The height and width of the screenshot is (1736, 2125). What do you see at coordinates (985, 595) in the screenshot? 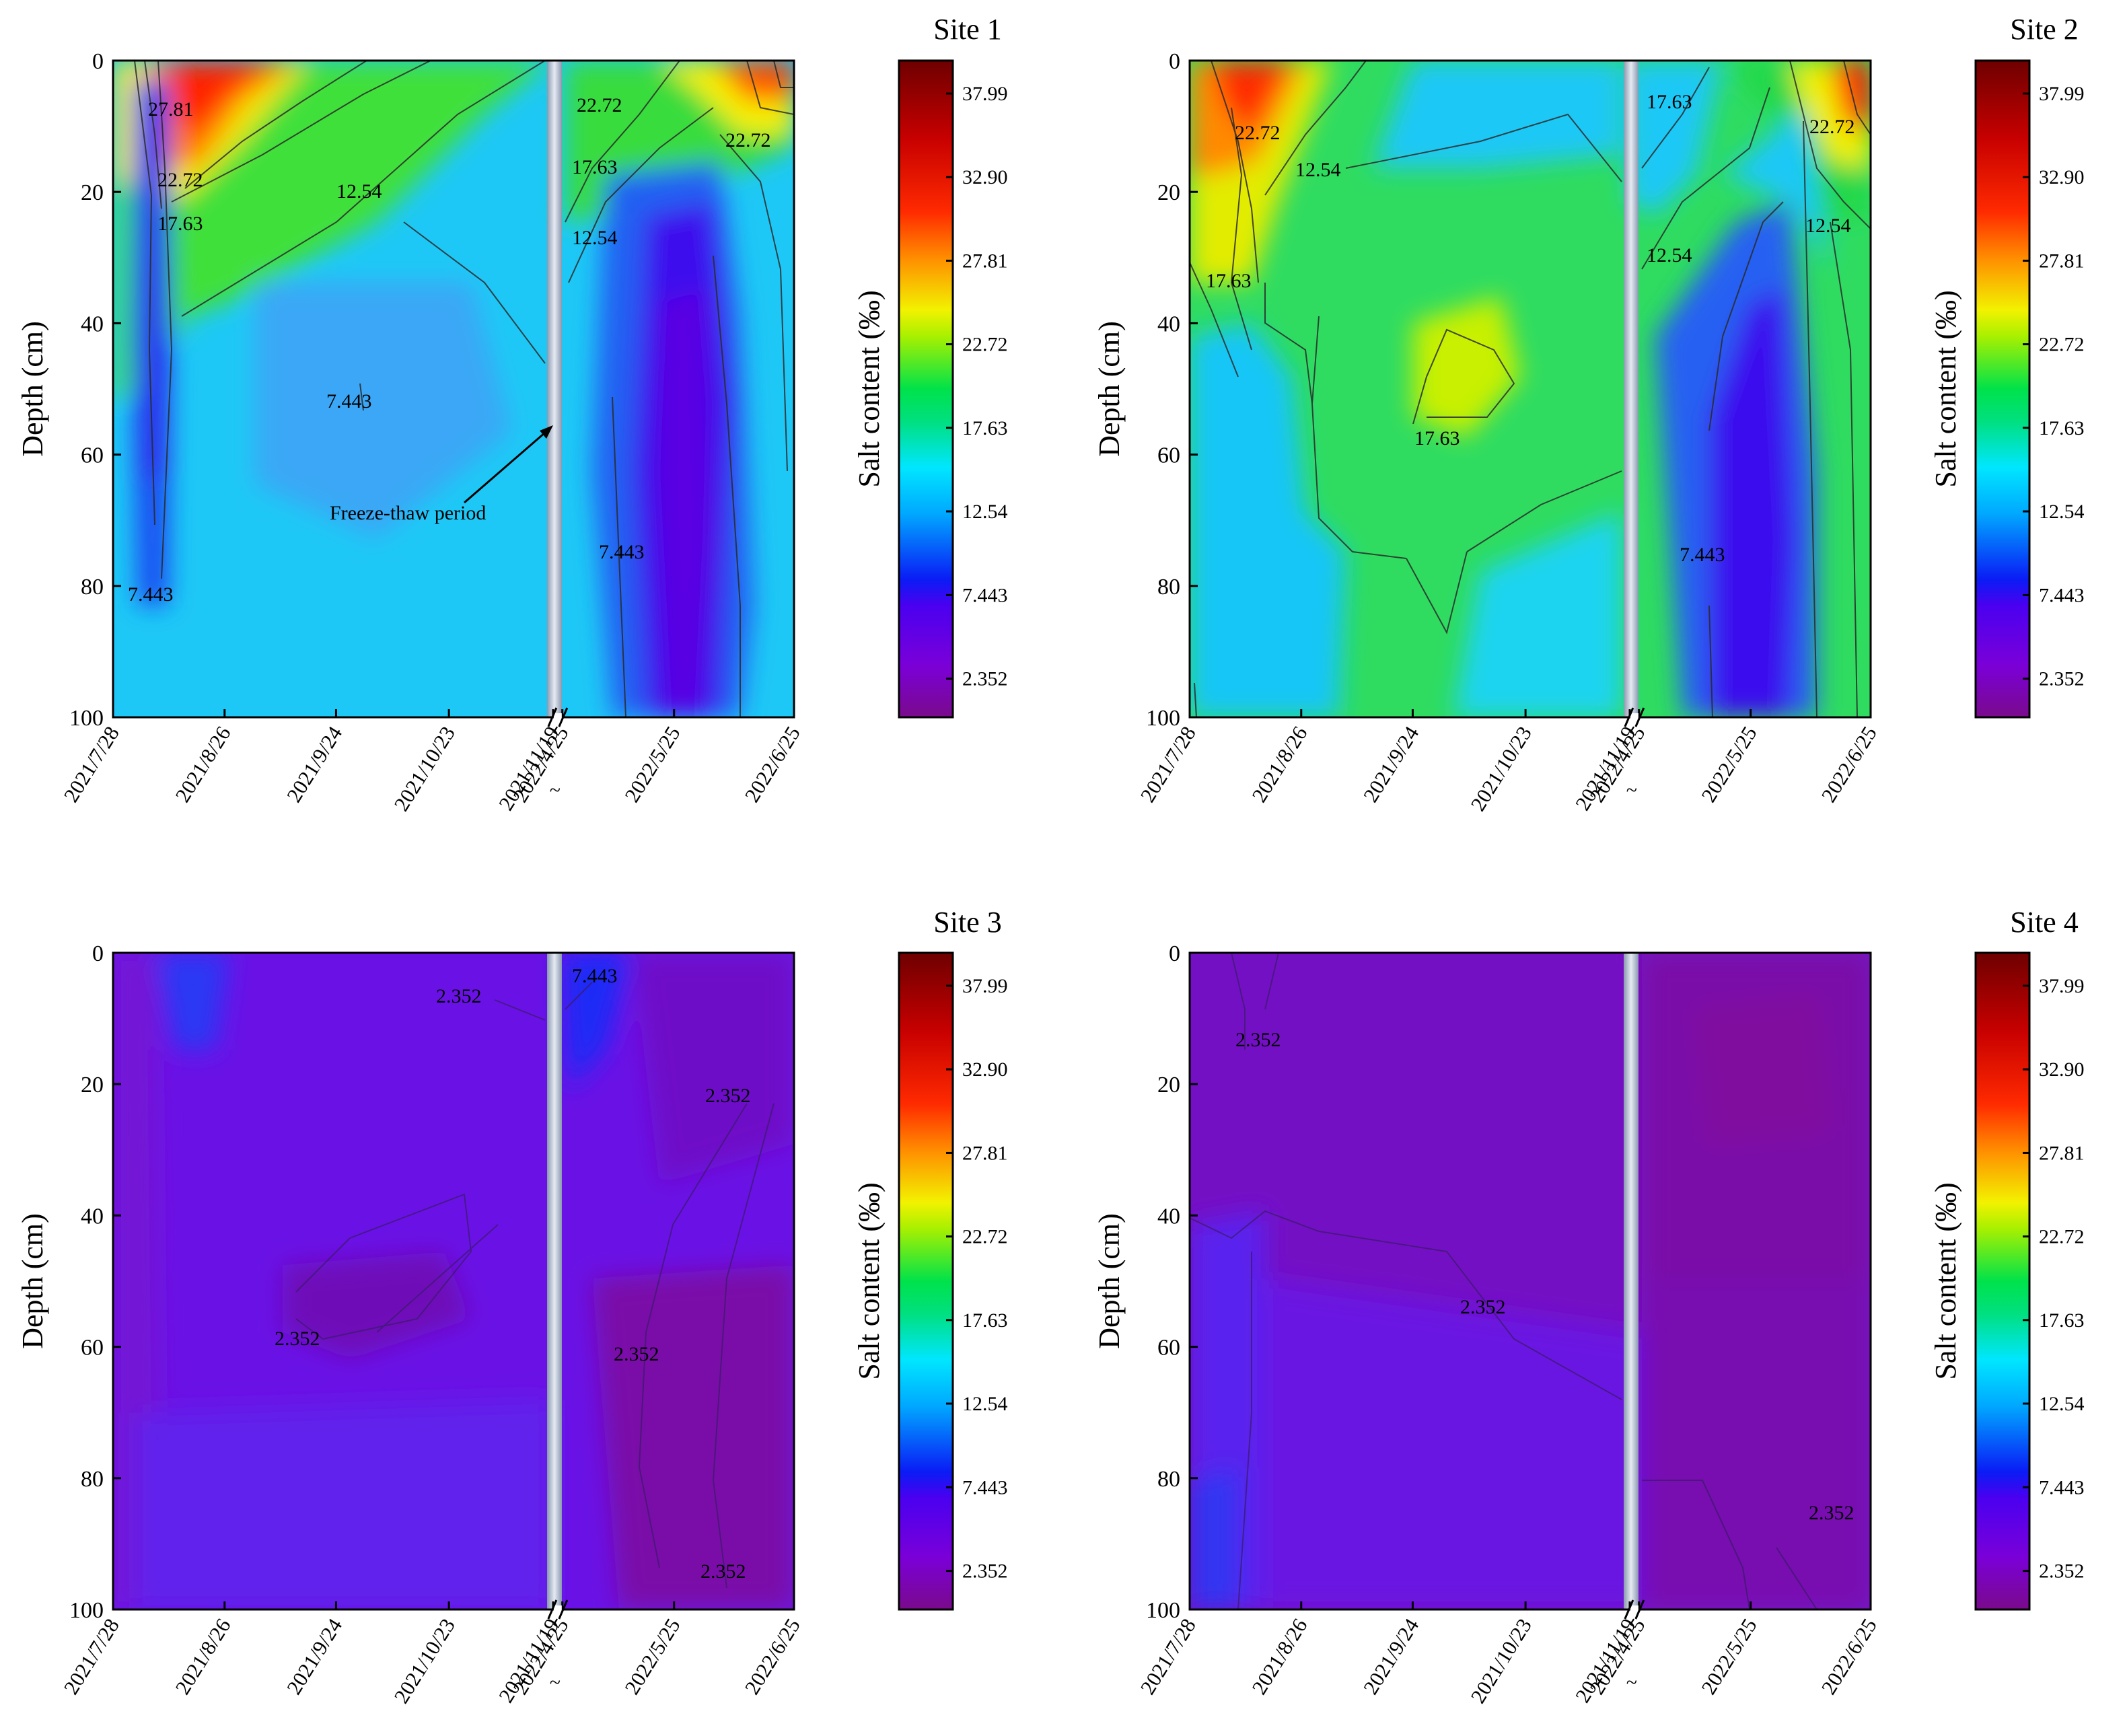
I see `colorbar-tick-label: 7.443` at bounding box center [985, 595].